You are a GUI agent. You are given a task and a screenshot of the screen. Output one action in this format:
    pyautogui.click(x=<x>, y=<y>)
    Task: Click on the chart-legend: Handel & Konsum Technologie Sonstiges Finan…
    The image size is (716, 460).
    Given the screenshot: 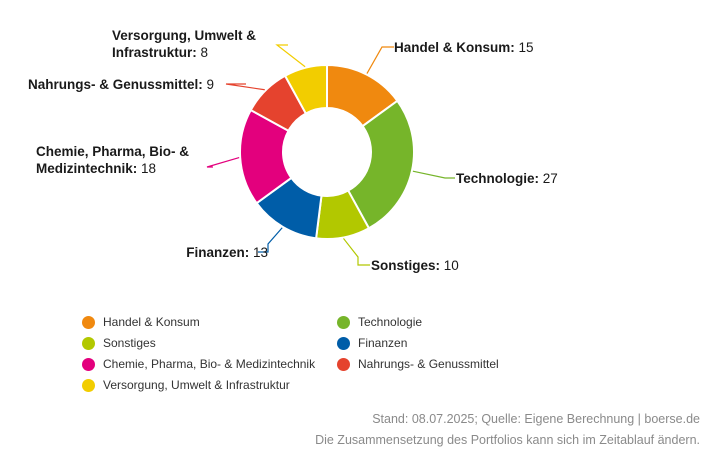 What is the action you would take?
    pyautogui.click(x=342, y=353)
    